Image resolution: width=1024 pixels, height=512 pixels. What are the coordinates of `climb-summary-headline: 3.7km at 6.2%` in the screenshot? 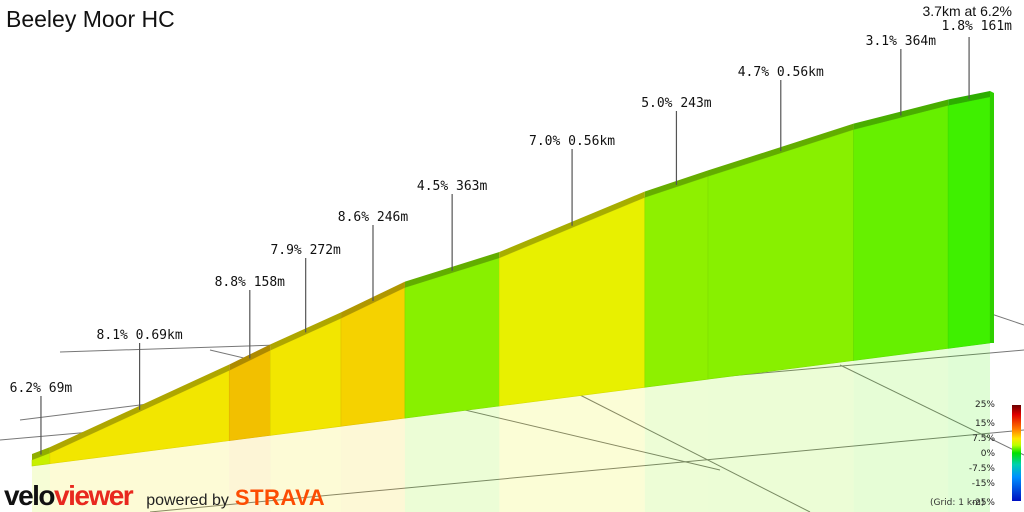 It's located at (967, 11).